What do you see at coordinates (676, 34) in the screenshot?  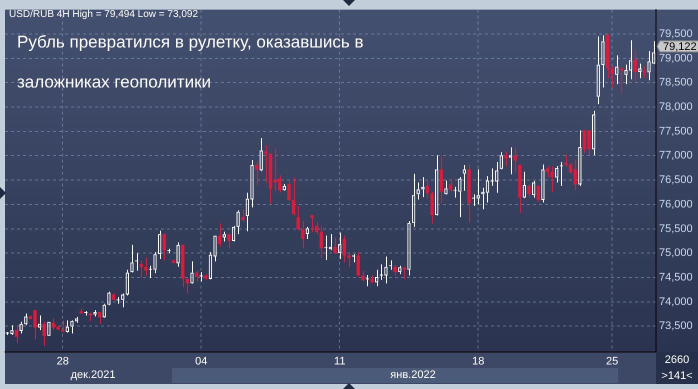 I see `y-tick-label: 79,500` at bounding box center [676, 34].